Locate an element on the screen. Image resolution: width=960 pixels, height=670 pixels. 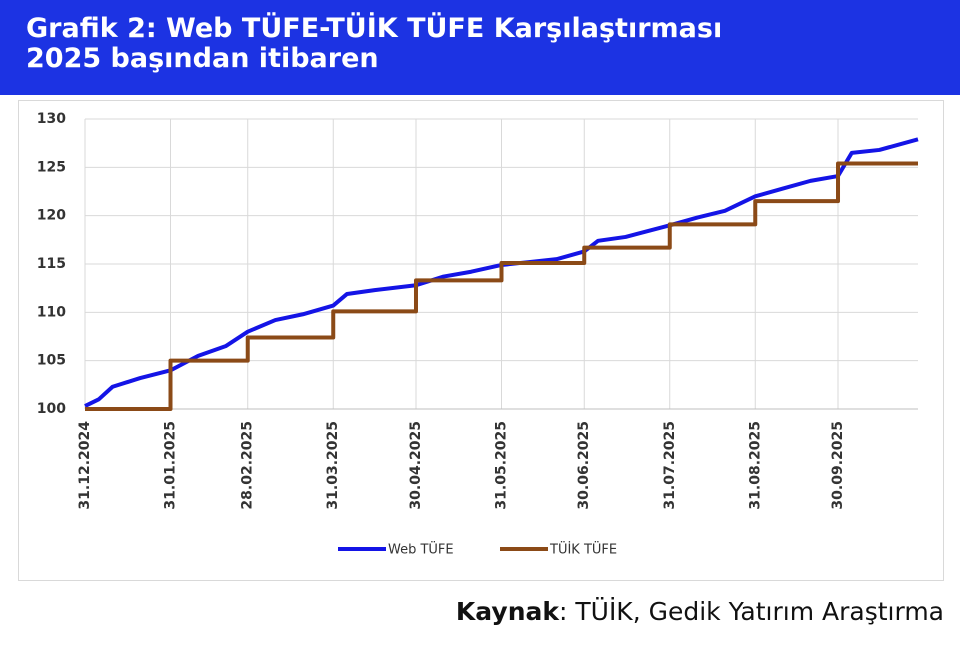
x-tick-label: 31.05.2025 is located at coordinates (502, 465).